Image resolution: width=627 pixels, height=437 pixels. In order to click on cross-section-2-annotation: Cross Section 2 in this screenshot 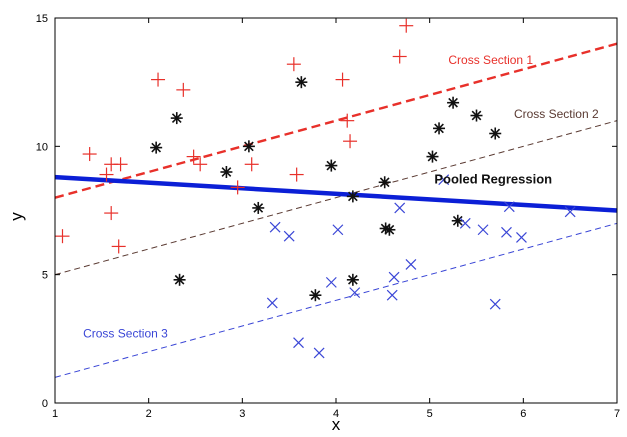, I will do `click(556, 114)`.